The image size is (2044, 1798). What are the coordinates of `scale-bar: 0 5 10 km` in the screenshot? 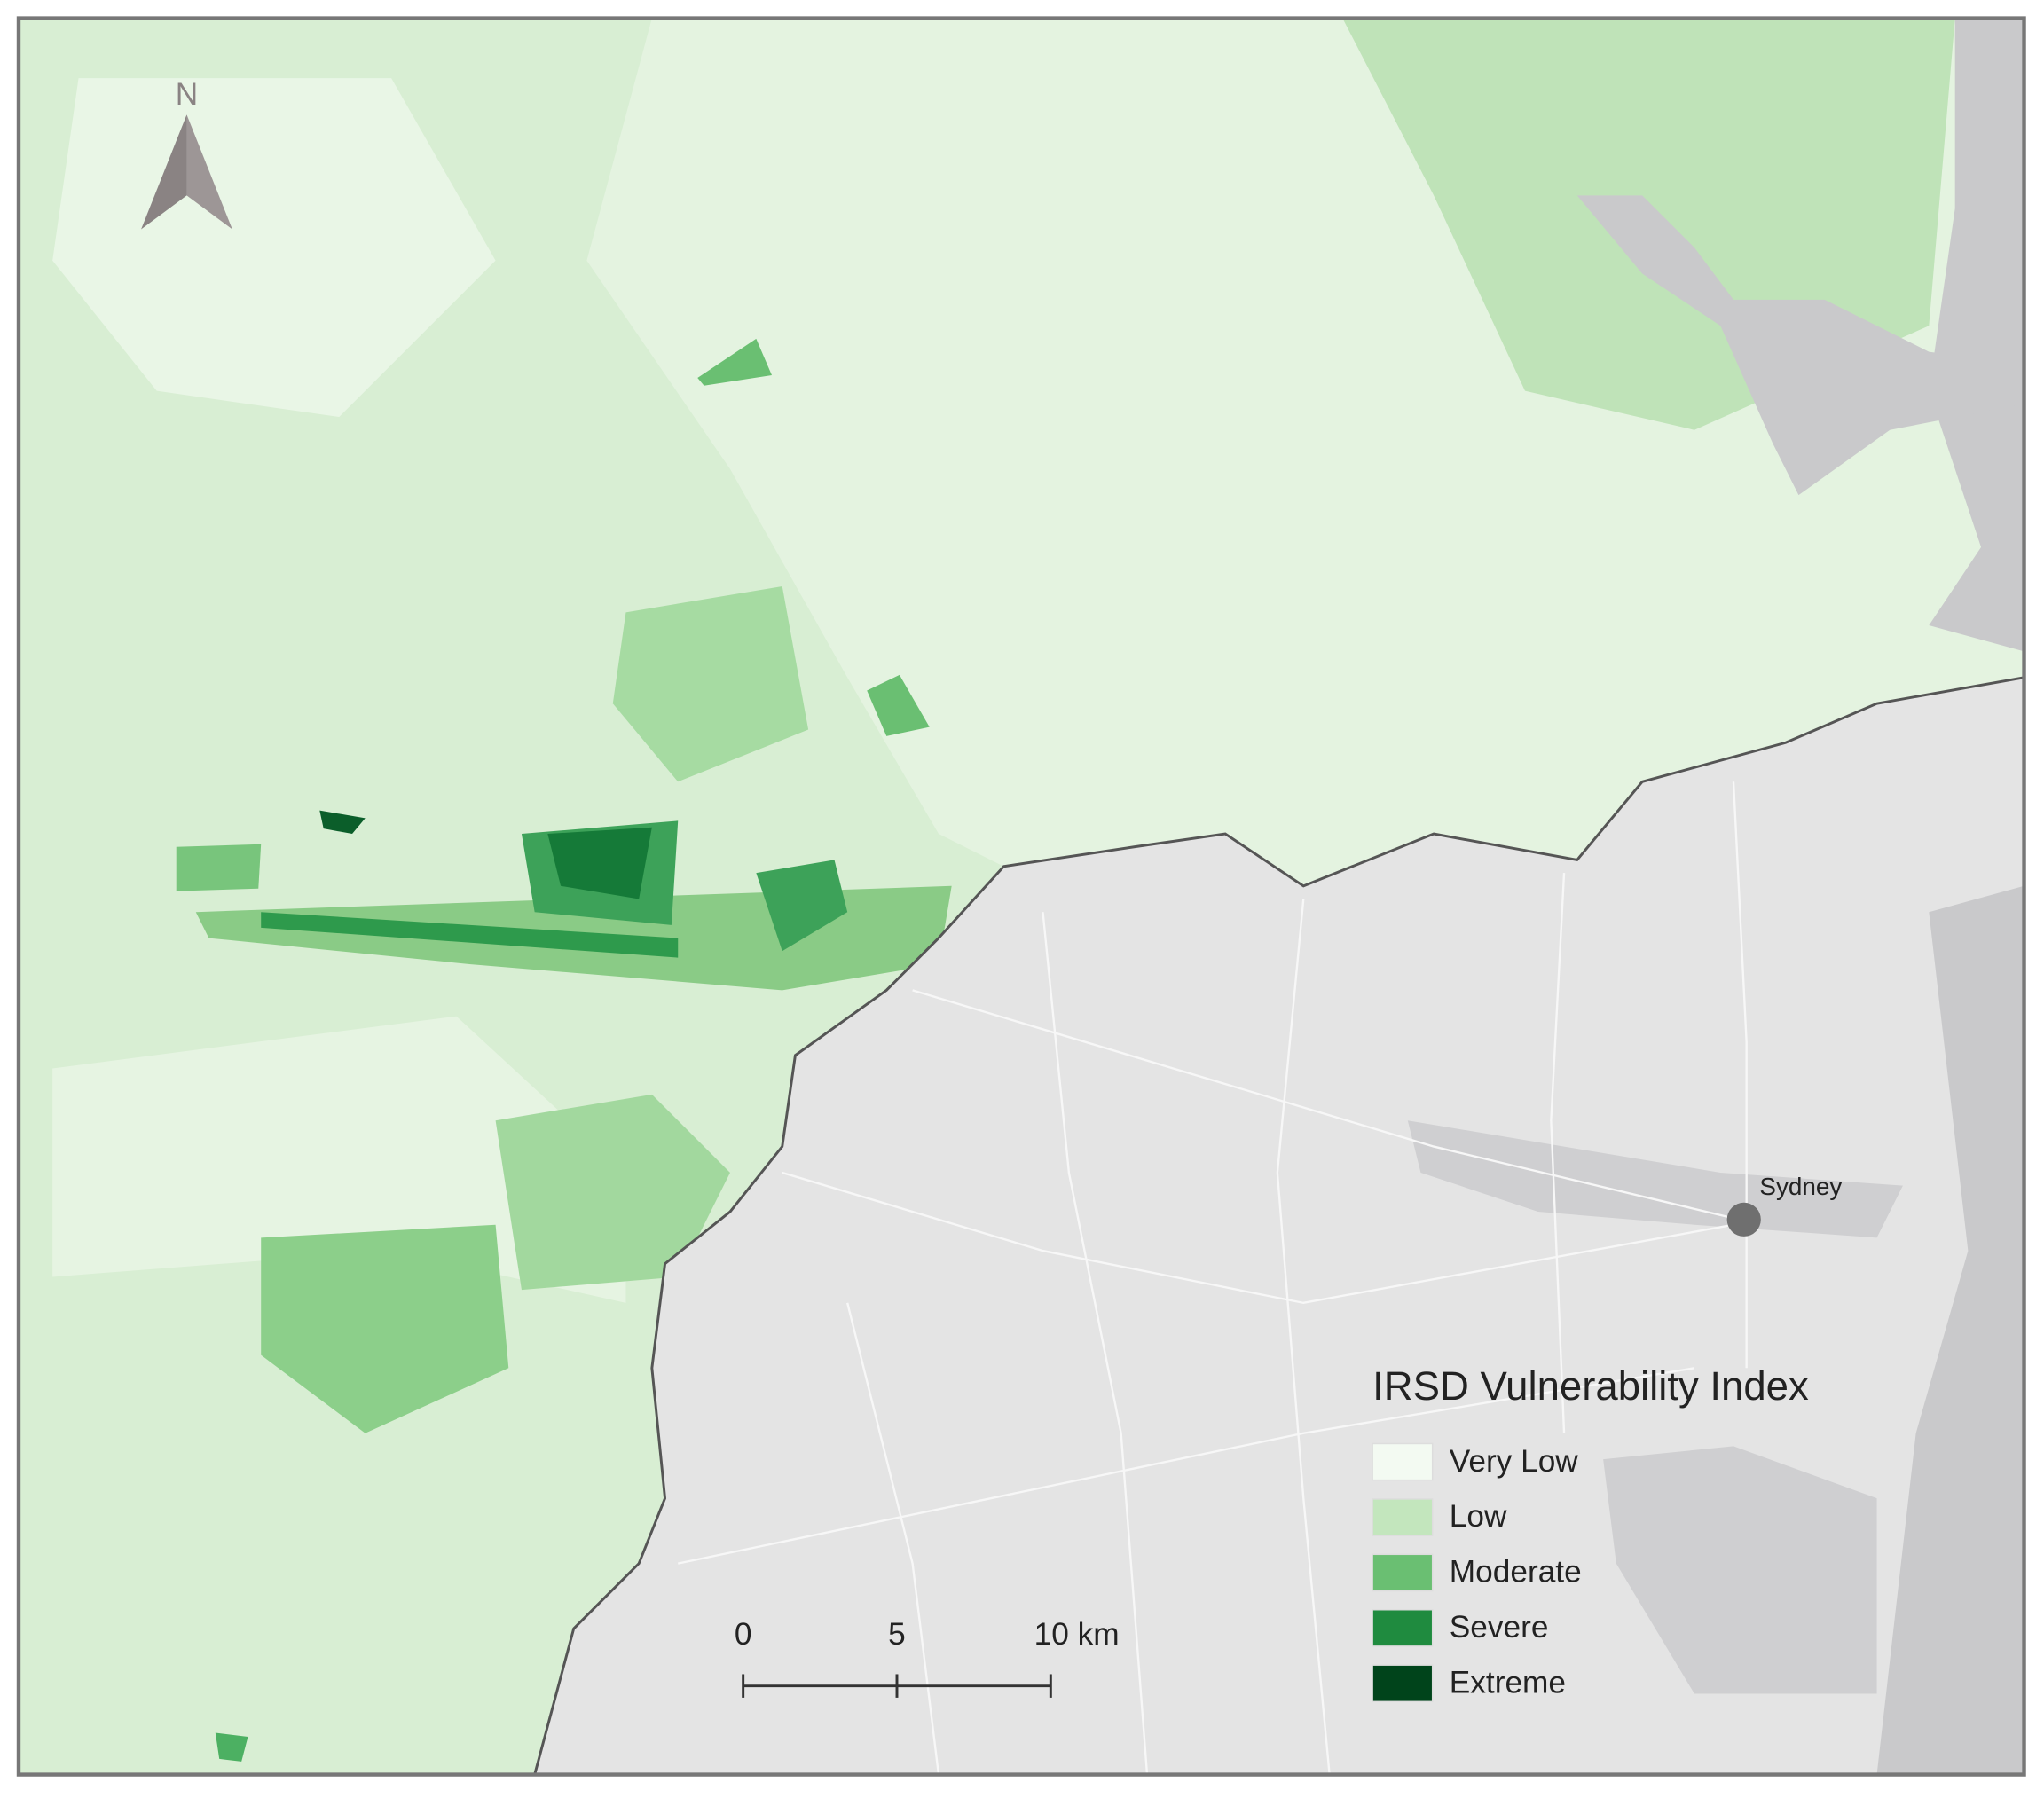 It's located at (927, 1657).